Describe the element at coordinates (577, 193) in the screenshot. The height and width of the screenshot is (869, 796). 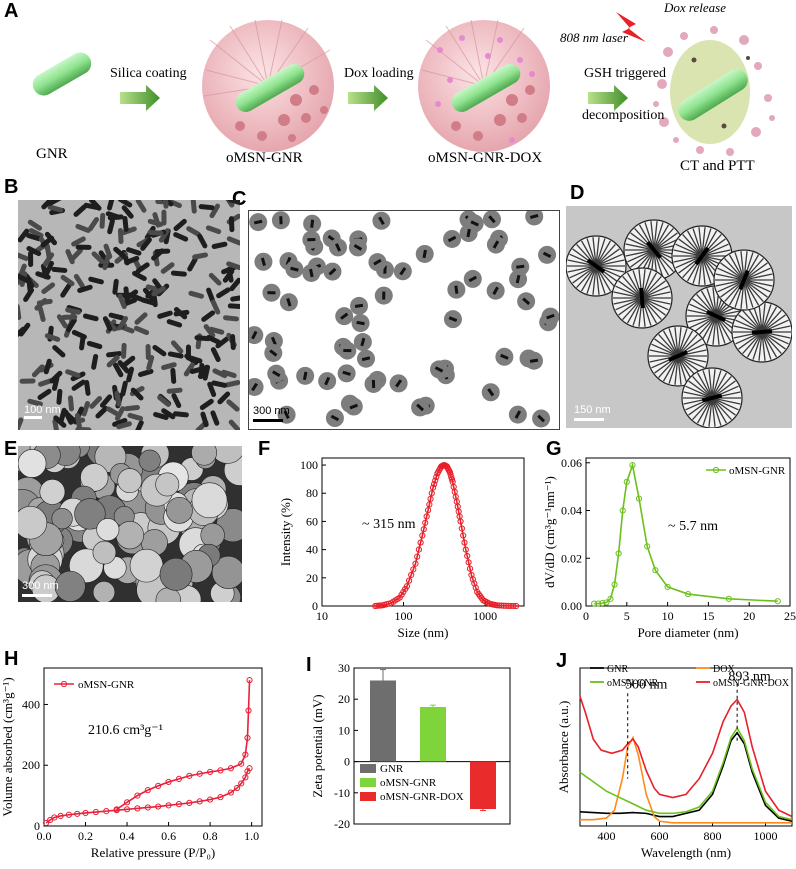
I see `panel-label-d: D` at that location.